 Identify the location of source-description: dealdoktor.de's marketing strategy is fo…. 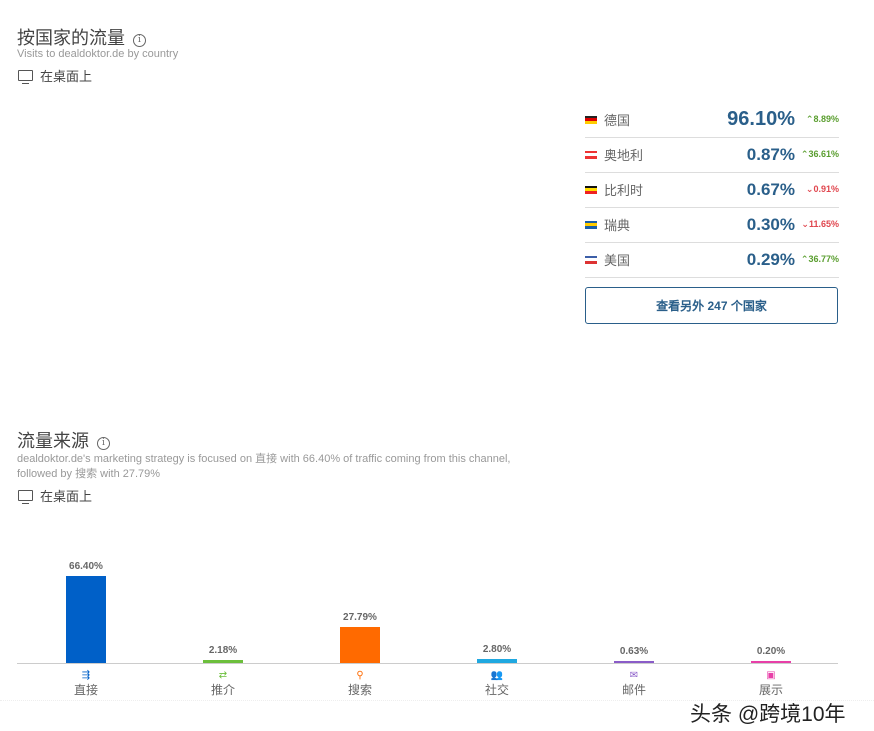
(264, 466).